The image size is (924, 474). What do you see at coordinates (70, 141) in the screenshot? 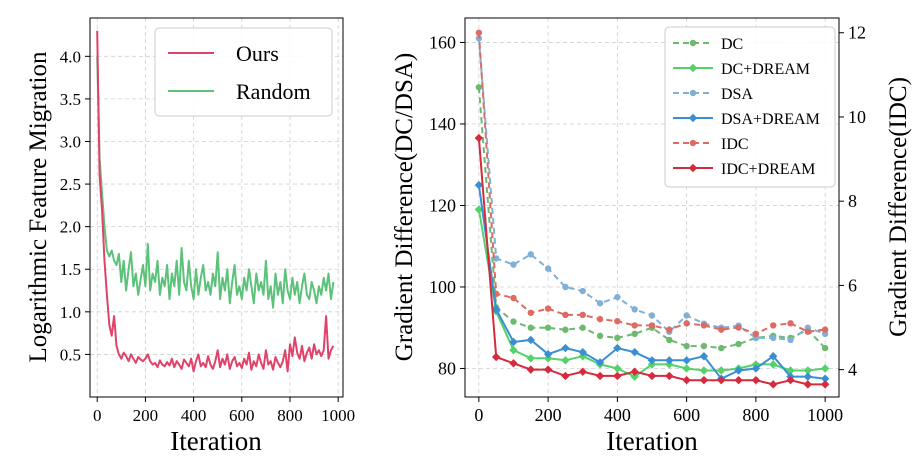
I see `left-y-tick-label: 3.0` at bounding box center [70, 141].